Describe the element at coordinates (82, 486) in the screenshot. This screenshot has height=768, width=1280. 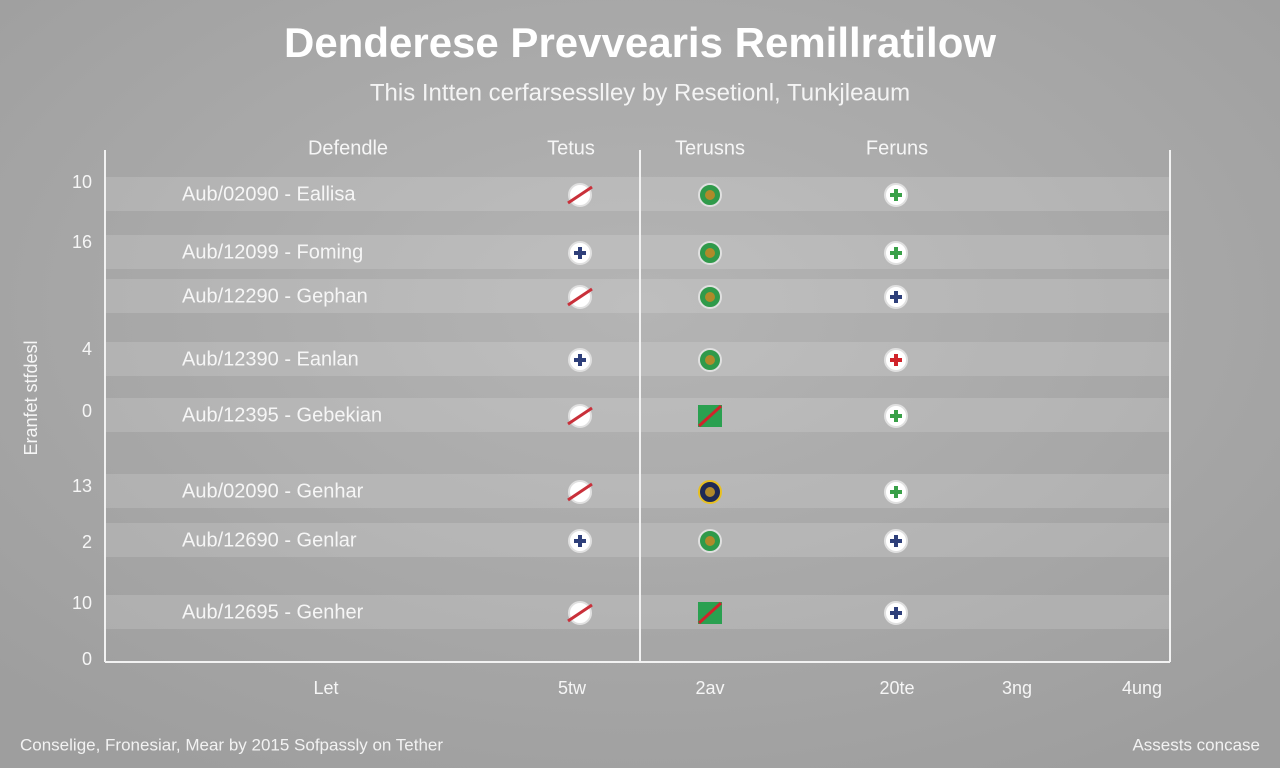
I see `axis-label: 13` at that location.